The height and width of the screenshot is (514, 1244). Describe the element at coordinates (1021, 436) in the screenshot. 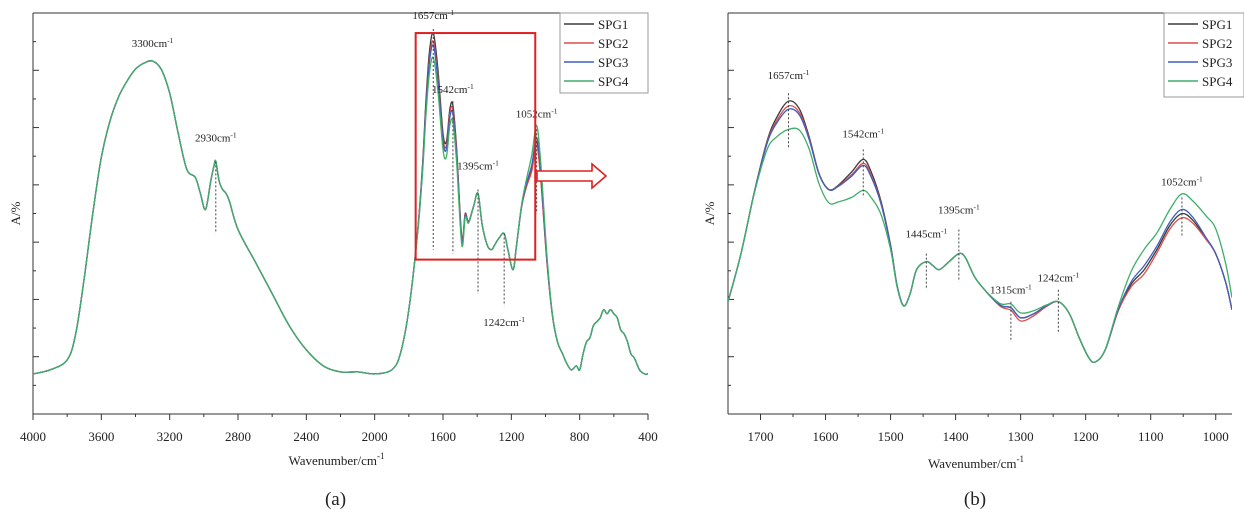

I see `x-tick-label: 1300` at that location.